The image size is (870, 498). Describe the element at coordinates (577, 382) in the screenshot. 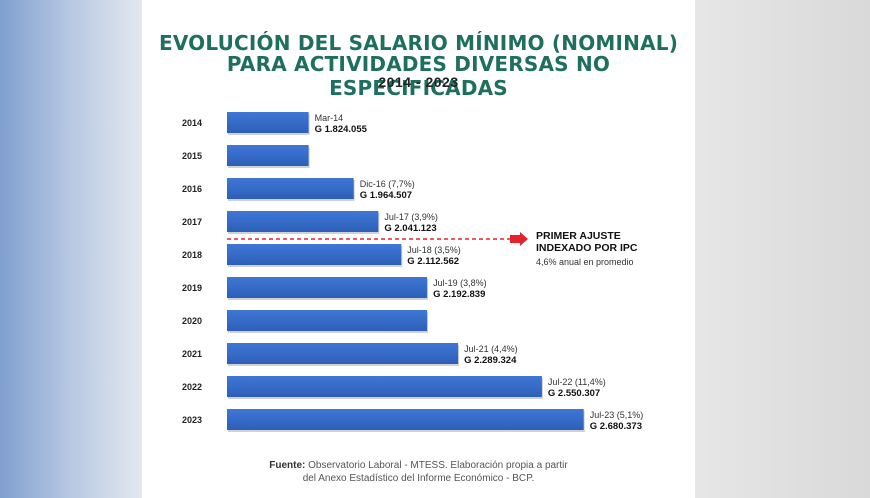

I see `bar-date-label-2022: Jul-22 (11,4%)` at that location.